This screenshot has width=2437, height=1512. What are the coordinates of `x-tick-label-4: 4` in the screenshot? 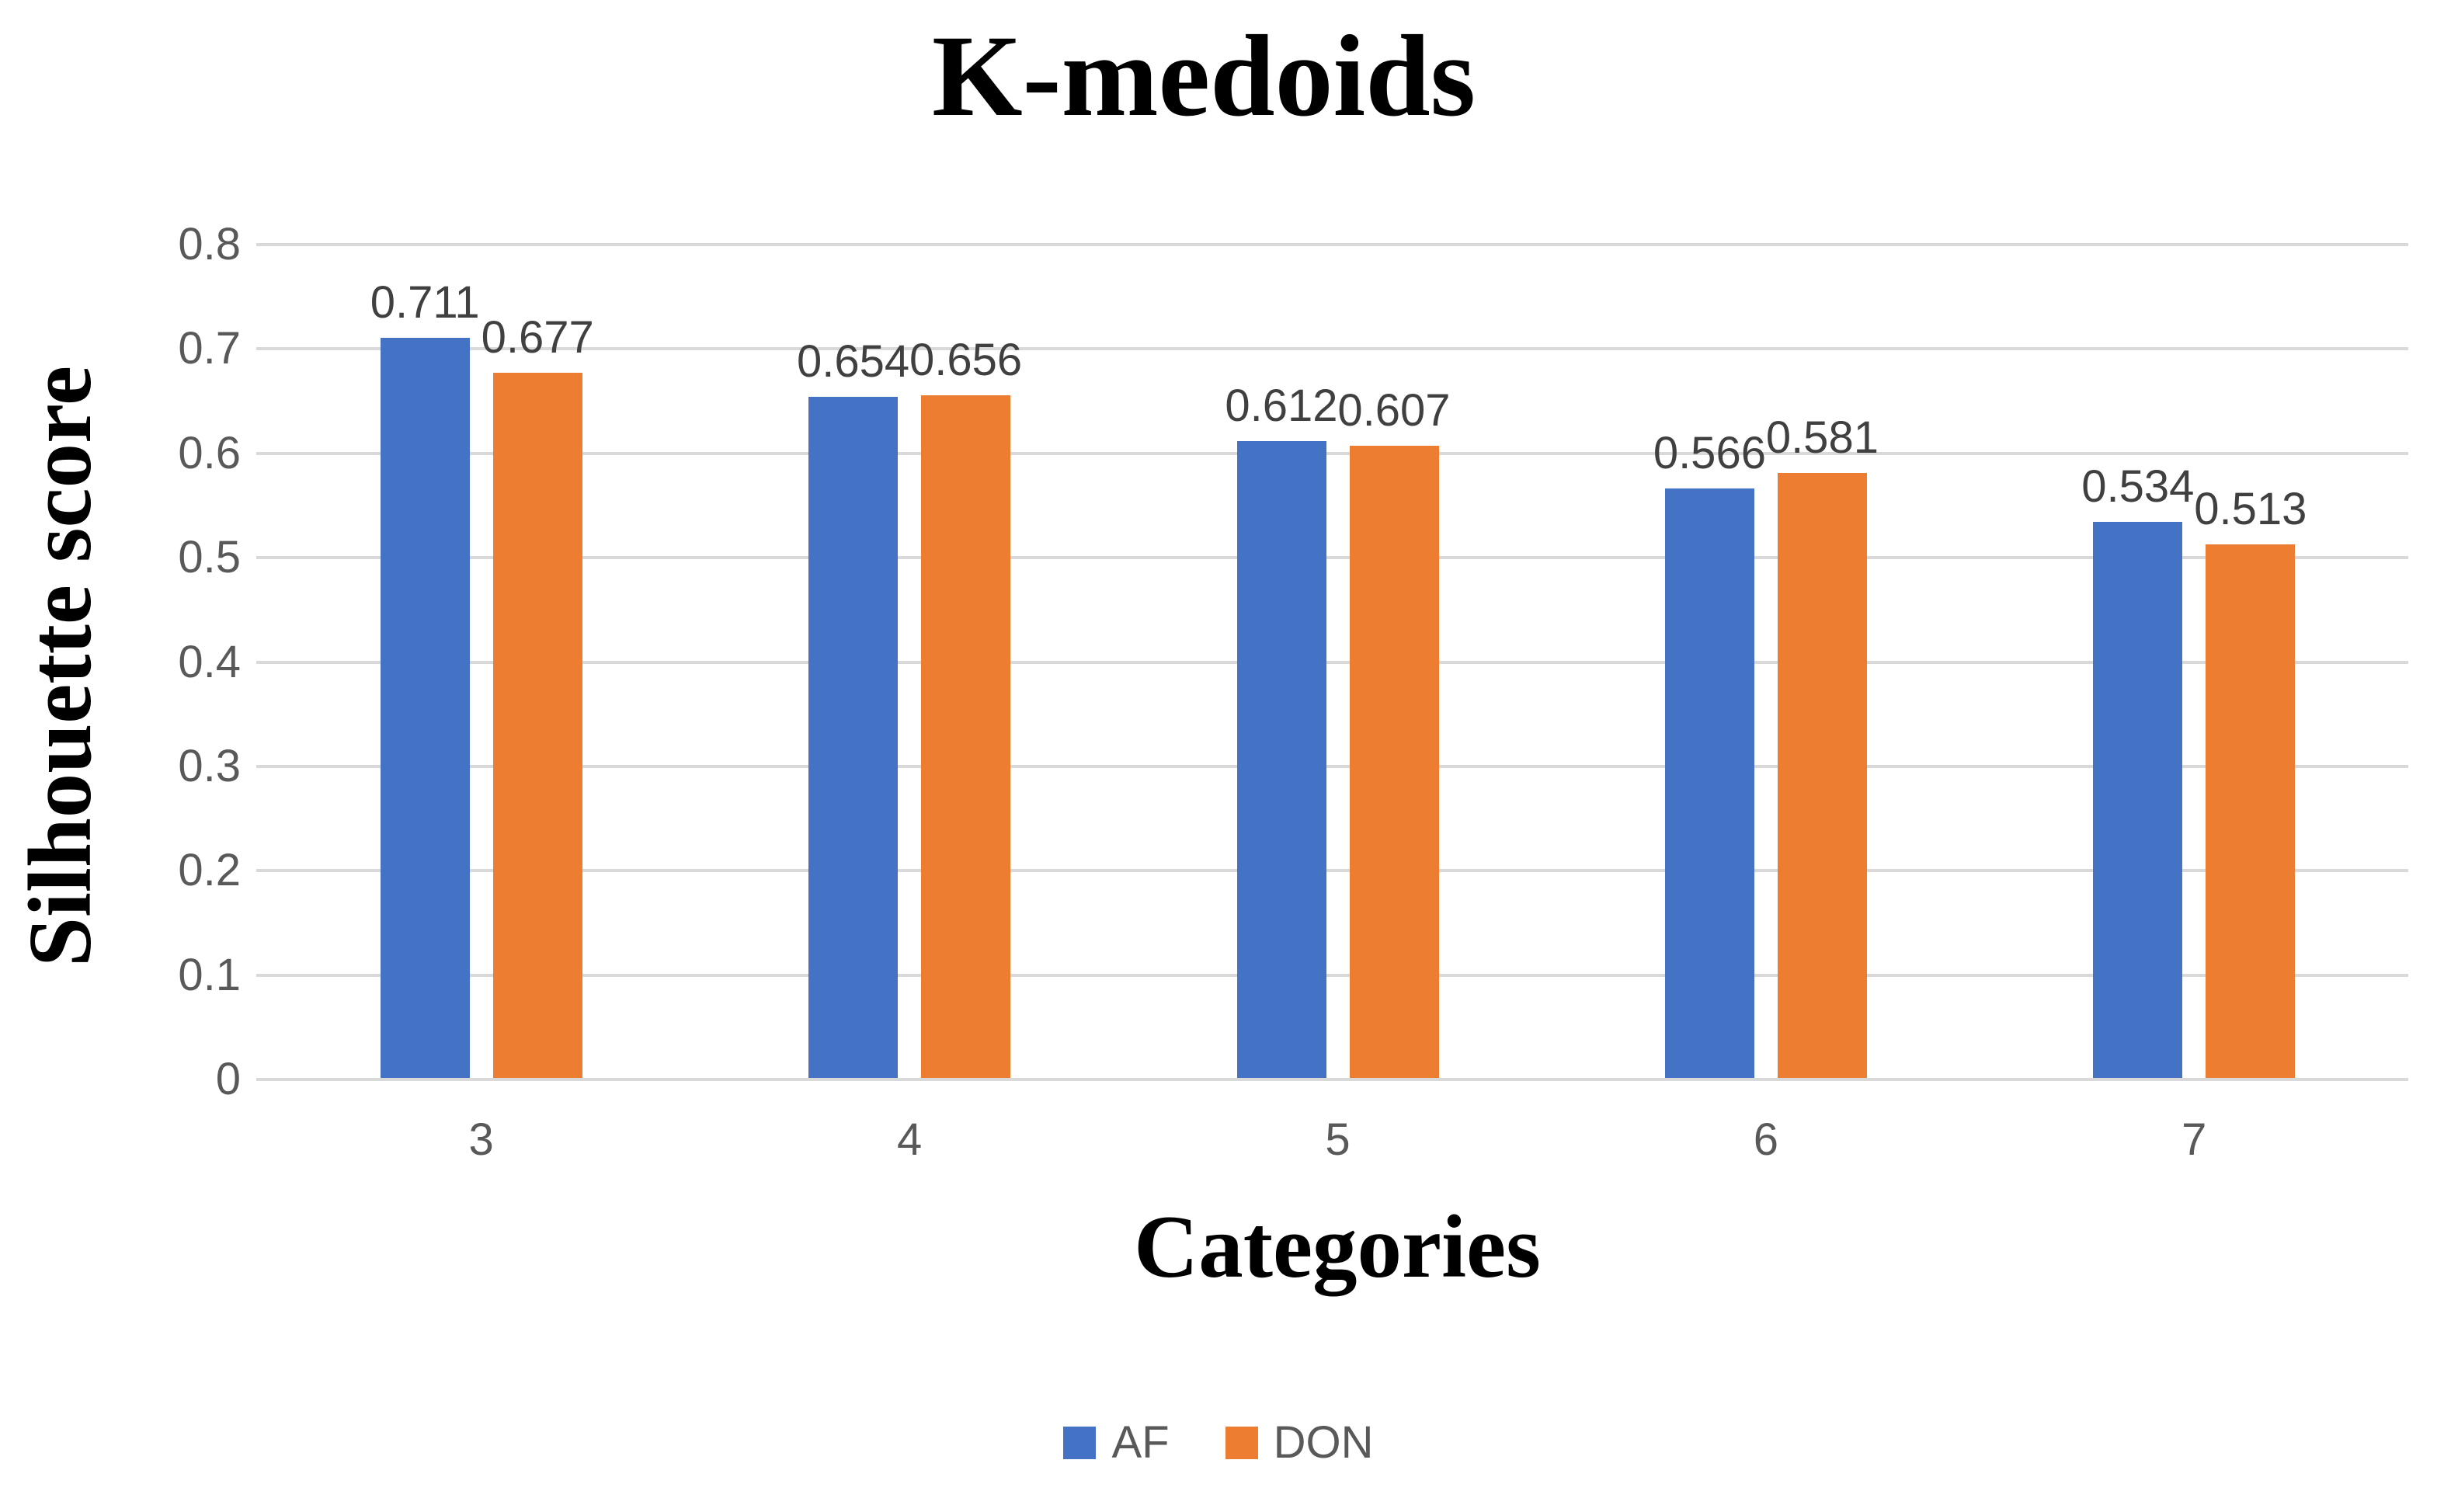 It's located at (910, 1139).